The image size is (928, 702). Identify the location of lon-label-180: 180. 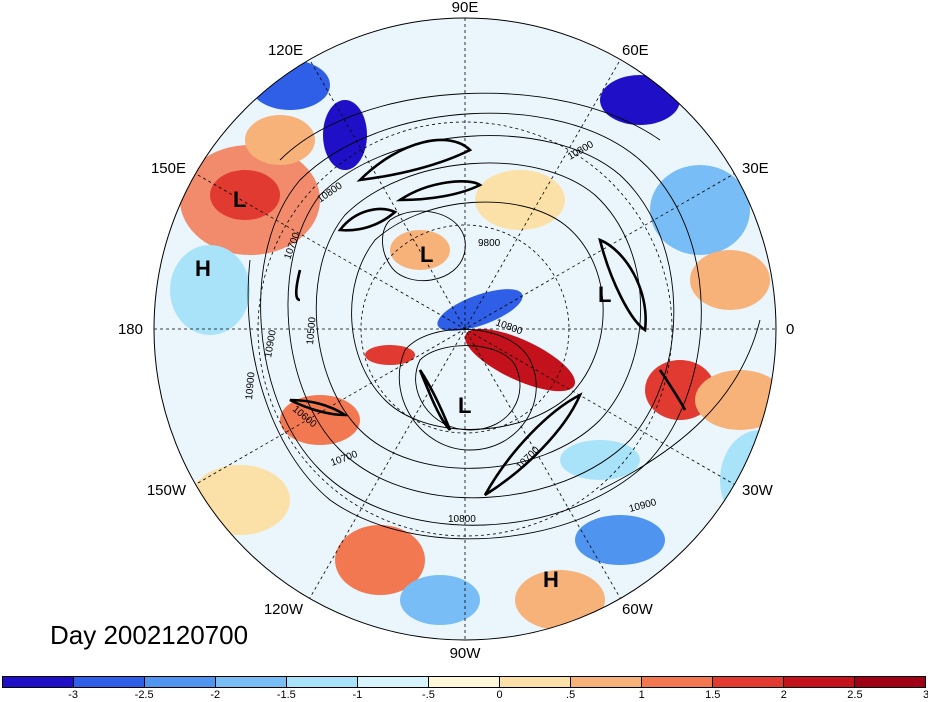
(130, 329).